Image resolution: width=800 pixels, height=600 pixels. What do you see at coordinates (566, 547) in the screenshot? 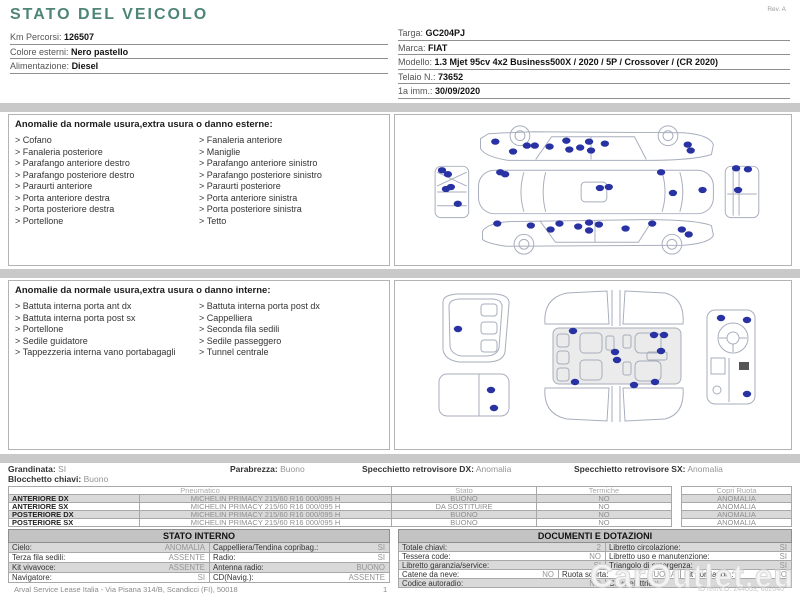
I see `totale-chiavi-value: 2` at bounding box center [566, 547].